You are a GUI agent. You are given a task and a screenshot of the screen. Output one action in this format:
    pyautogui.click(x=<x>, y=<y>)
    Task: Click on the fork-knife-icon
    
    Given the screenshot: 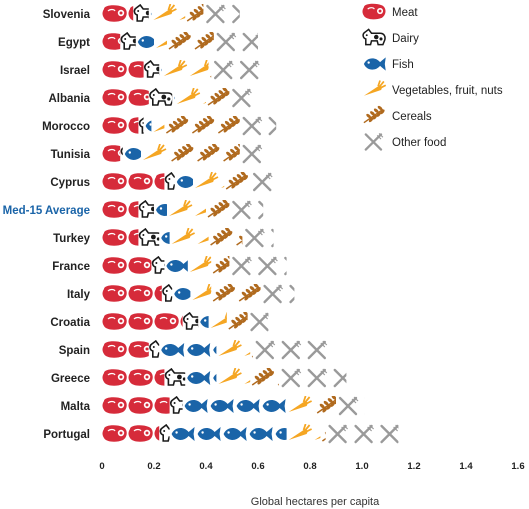 What is the action you would take?
    pyautogui.click(x=374, y=142)
    